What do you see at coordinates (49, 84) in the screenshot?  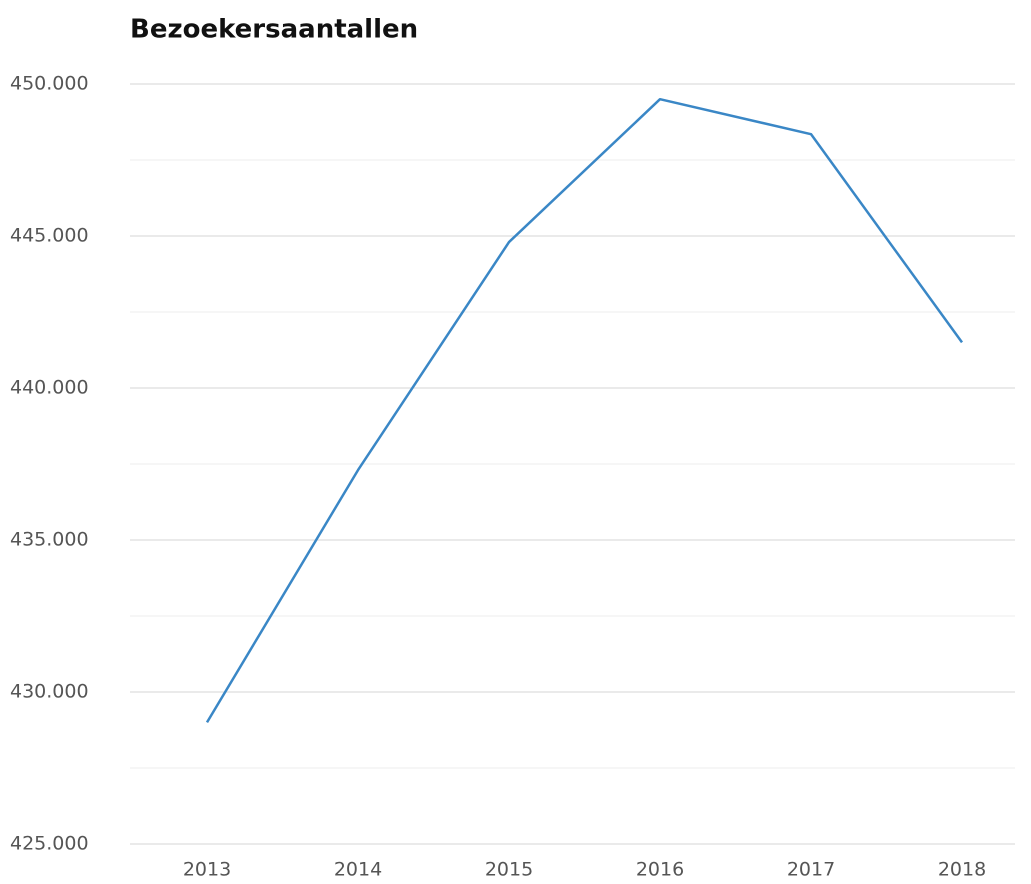 I see `y-tick-label: 450.000` at bounding box center [49, 84].